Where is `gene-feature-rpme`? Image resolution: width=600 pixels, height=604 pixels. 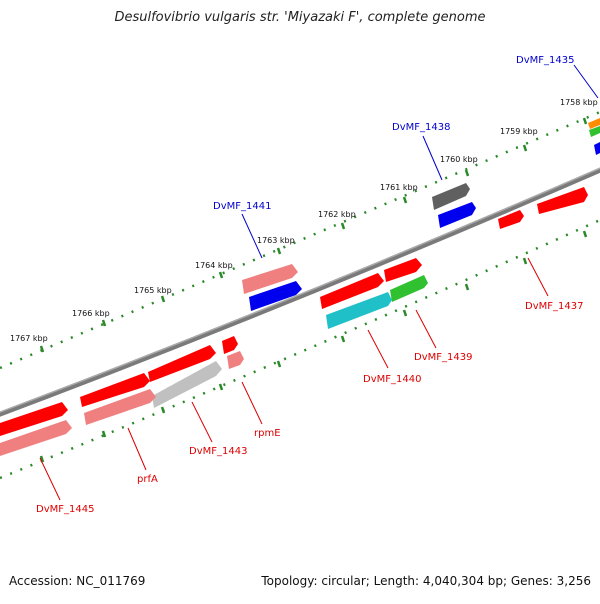
gene-feature-rpme is located at coordinates (230, 345).